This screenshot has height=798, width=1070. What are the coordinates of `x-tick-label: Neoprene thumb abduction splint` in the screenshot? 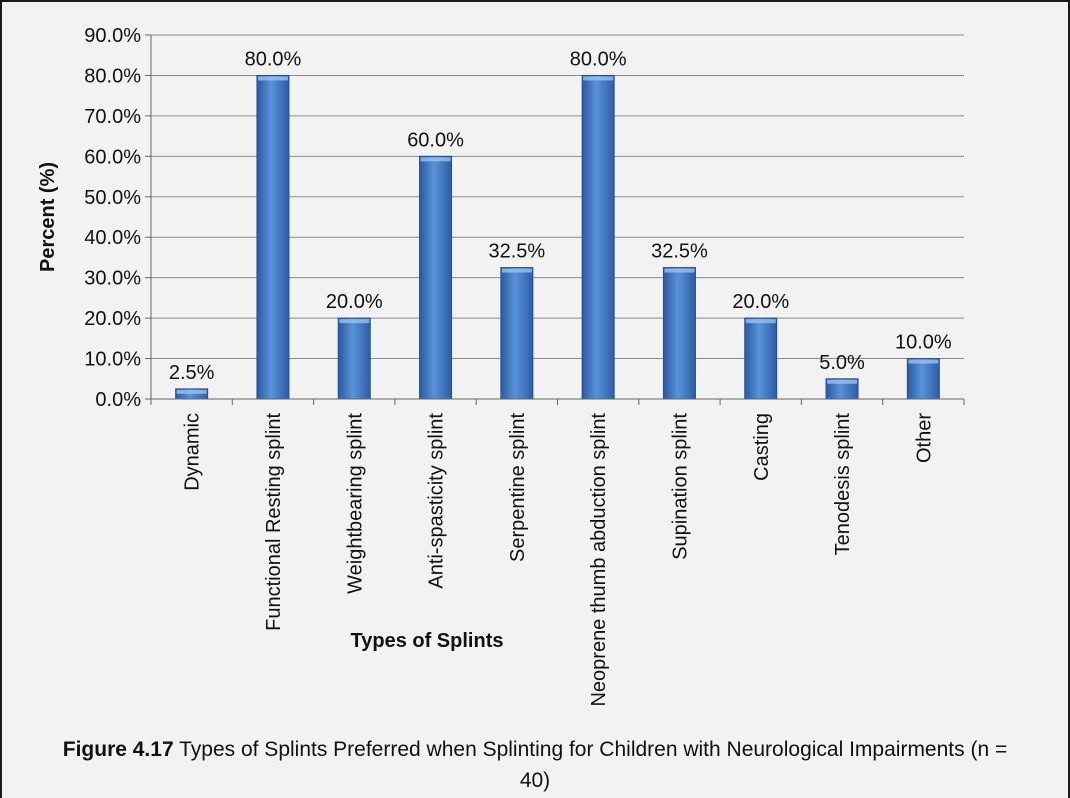 It's located at (599, 560).